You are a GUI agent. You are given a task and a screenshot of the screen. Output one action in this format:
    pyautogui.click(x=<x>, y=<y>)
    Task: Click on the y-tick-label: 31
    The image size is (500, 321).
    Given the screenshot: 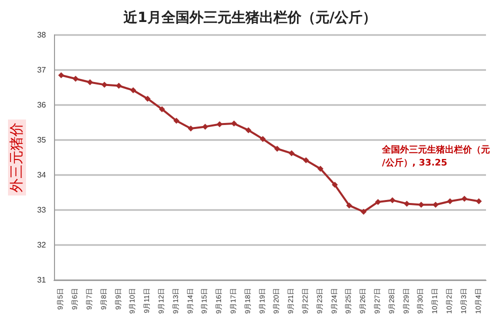 What is the action you would take?
    pyautogui.click(x=42, y=280)
    